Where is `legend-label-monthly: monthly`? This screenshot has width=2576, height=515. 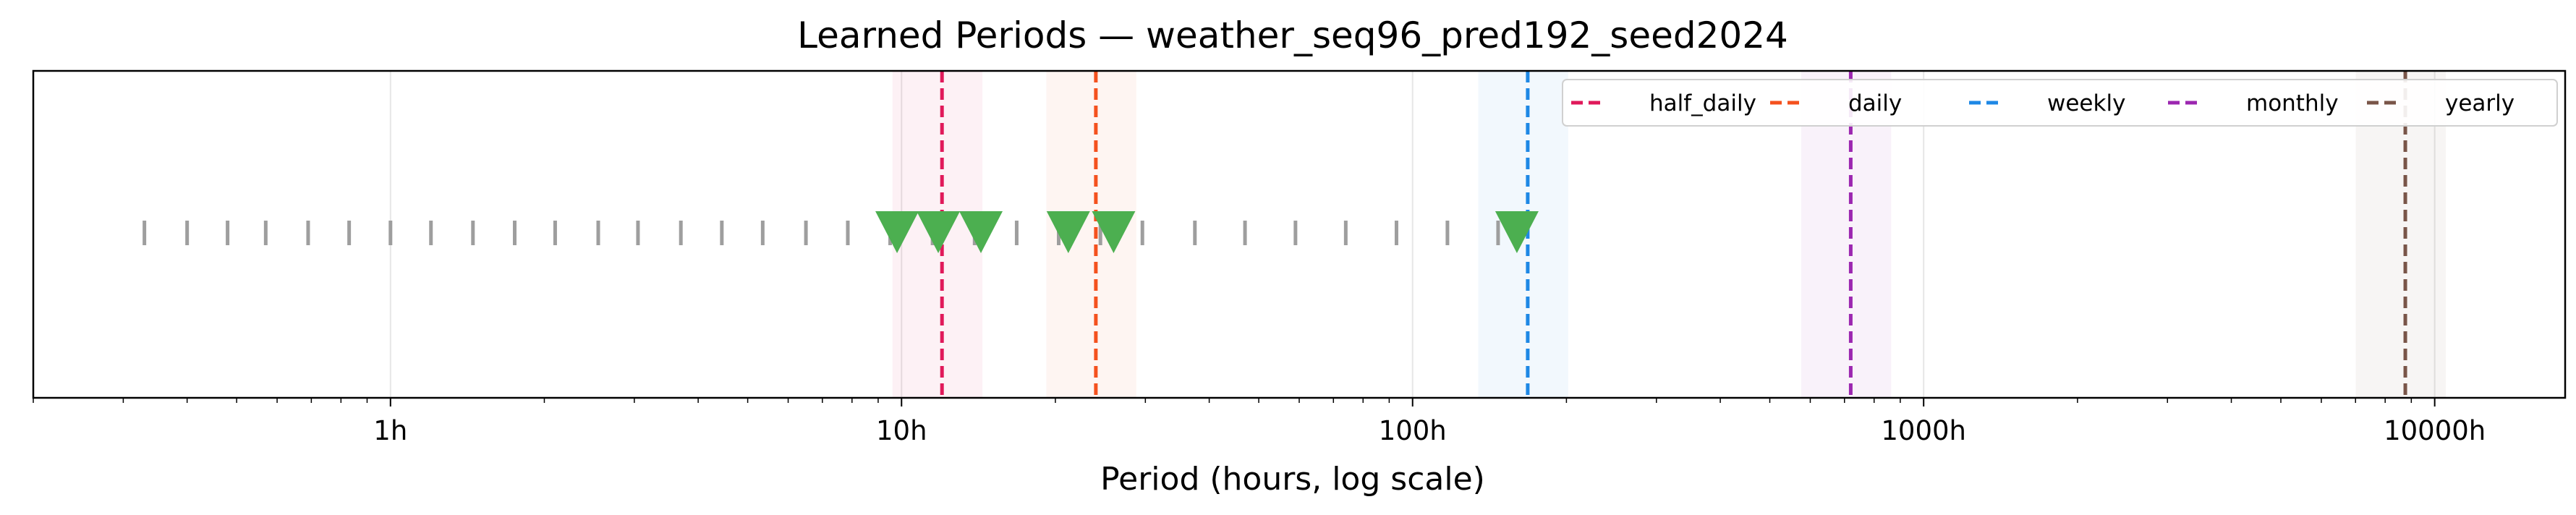
legend-label-monthly: monthly is located at coordinates (2292, 103).